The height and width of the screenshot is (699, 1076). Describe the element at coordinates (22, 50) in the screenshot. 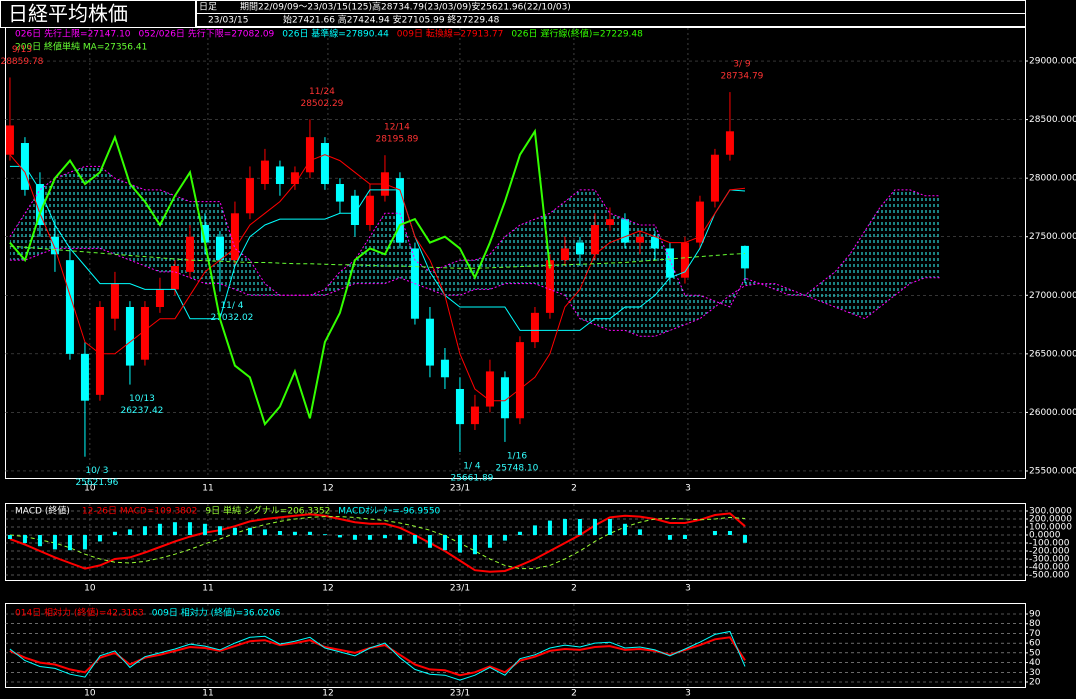

I see `annotation-date: 9/13` at that location.